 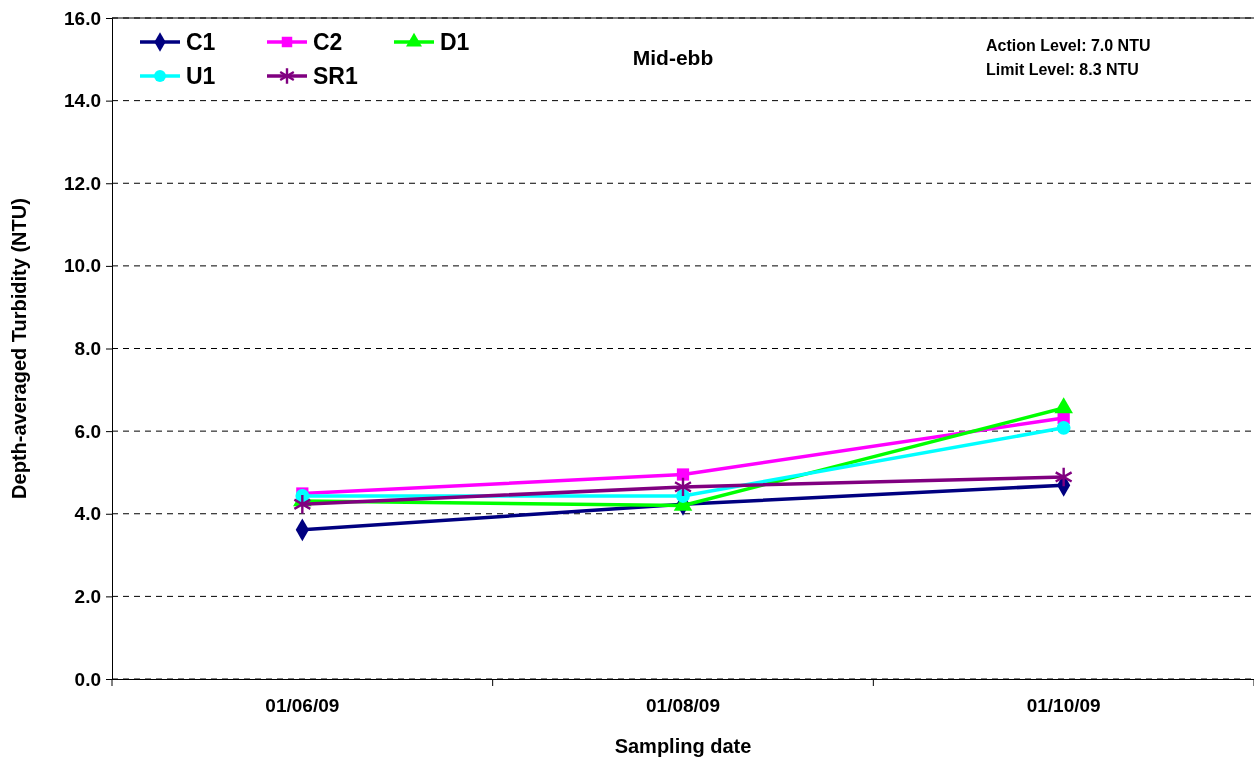 What do you see at coordinates (673, 57) in the screenshot?
I see `annotation: Mid-ebb` at bounding box center [673, 57].